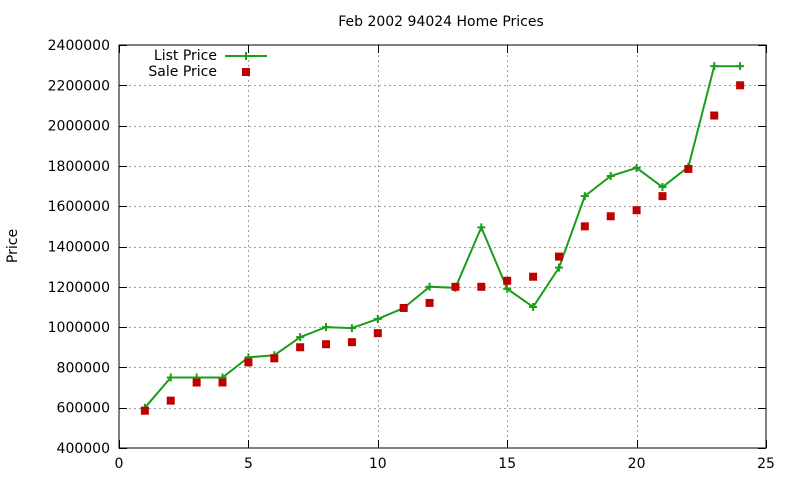 The width and height of the screenshot is (800, 480). I want to click on y-tick-label: 400000, so click(83, 449).